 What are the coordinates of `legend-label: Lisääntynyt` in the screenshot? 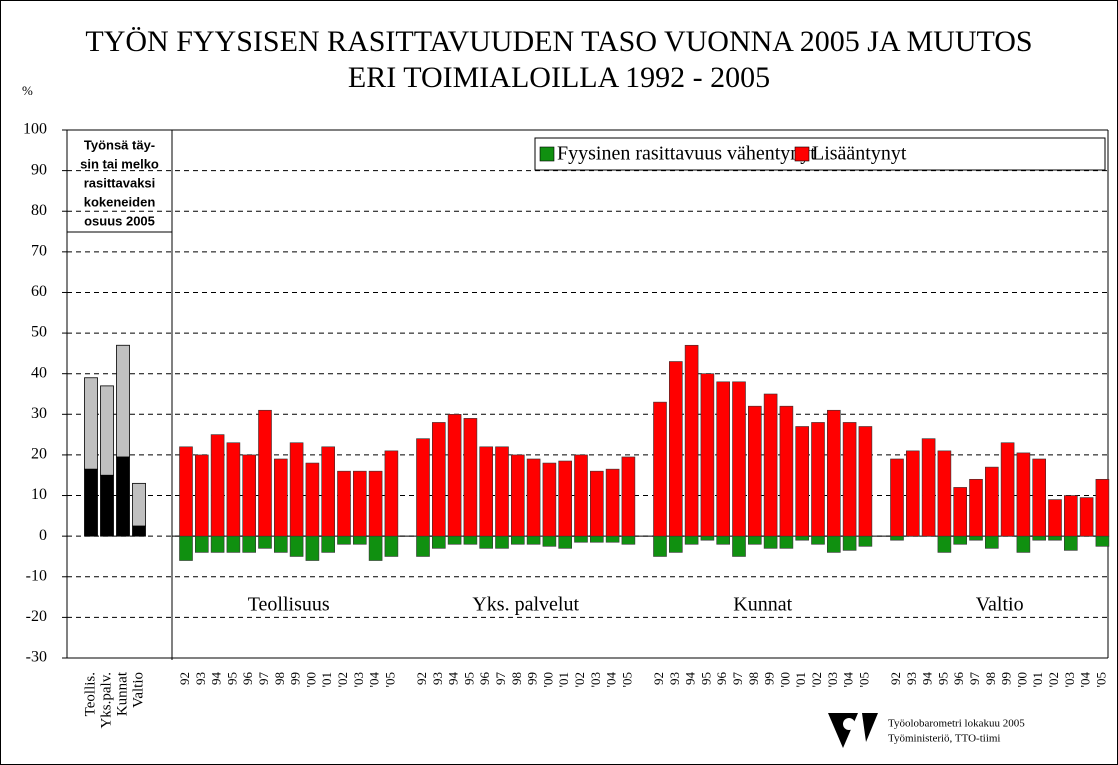 It's located at (859, 154).